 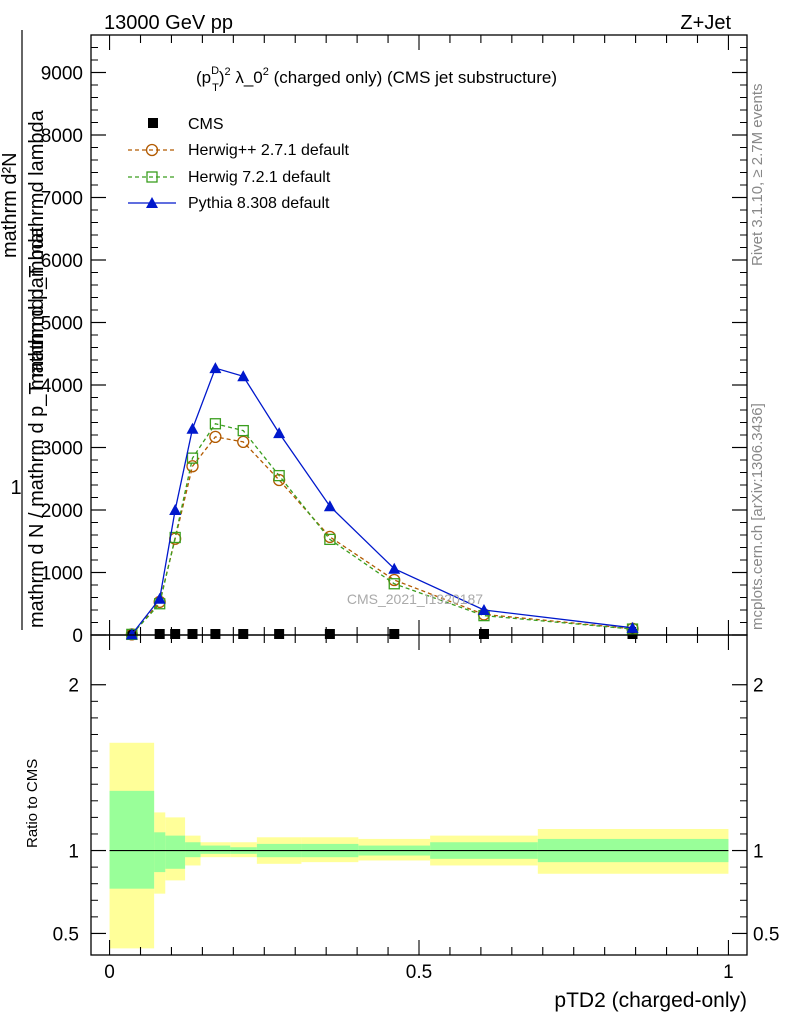 What do you see at coordinates (766, 934) in the screenshot?
I see `ratio-y-tick-label-right-0: 0.5` at bounding box center [766, 934].